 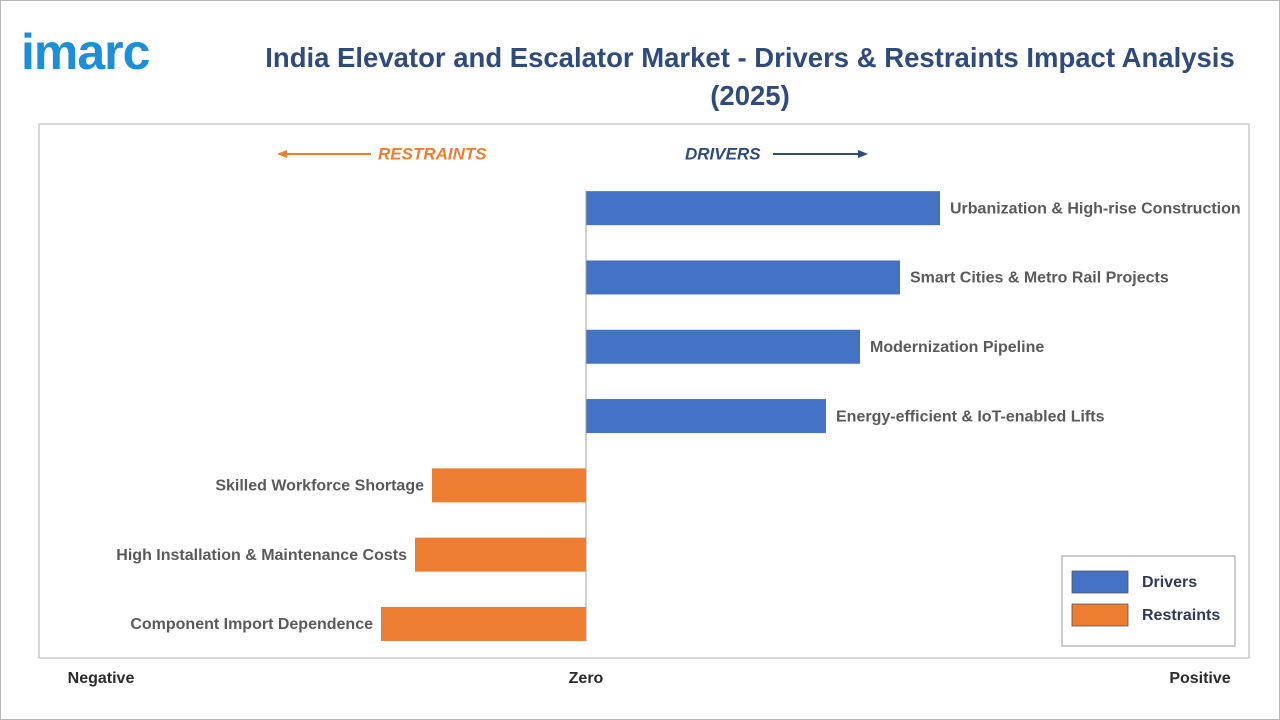 I want to click on legend-label: Drivers, so click(x=1169, y=582).